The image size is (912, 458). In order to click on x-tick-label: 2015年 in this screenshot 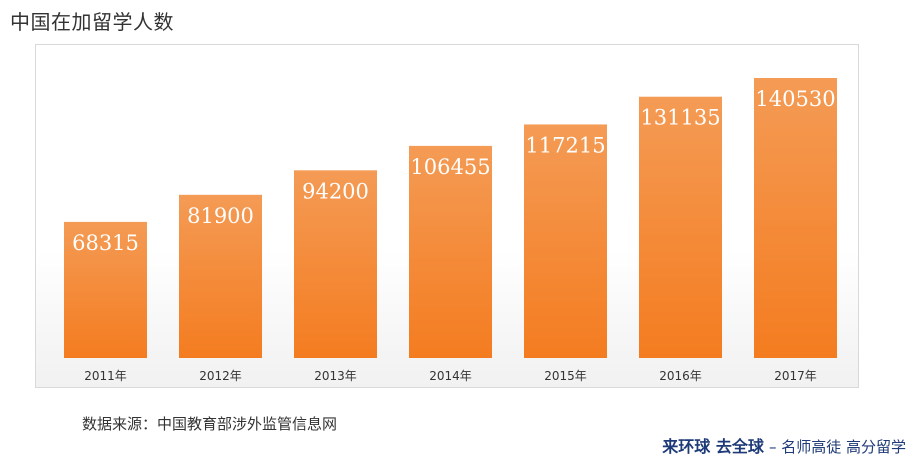, I will do `click(565, 376)`.